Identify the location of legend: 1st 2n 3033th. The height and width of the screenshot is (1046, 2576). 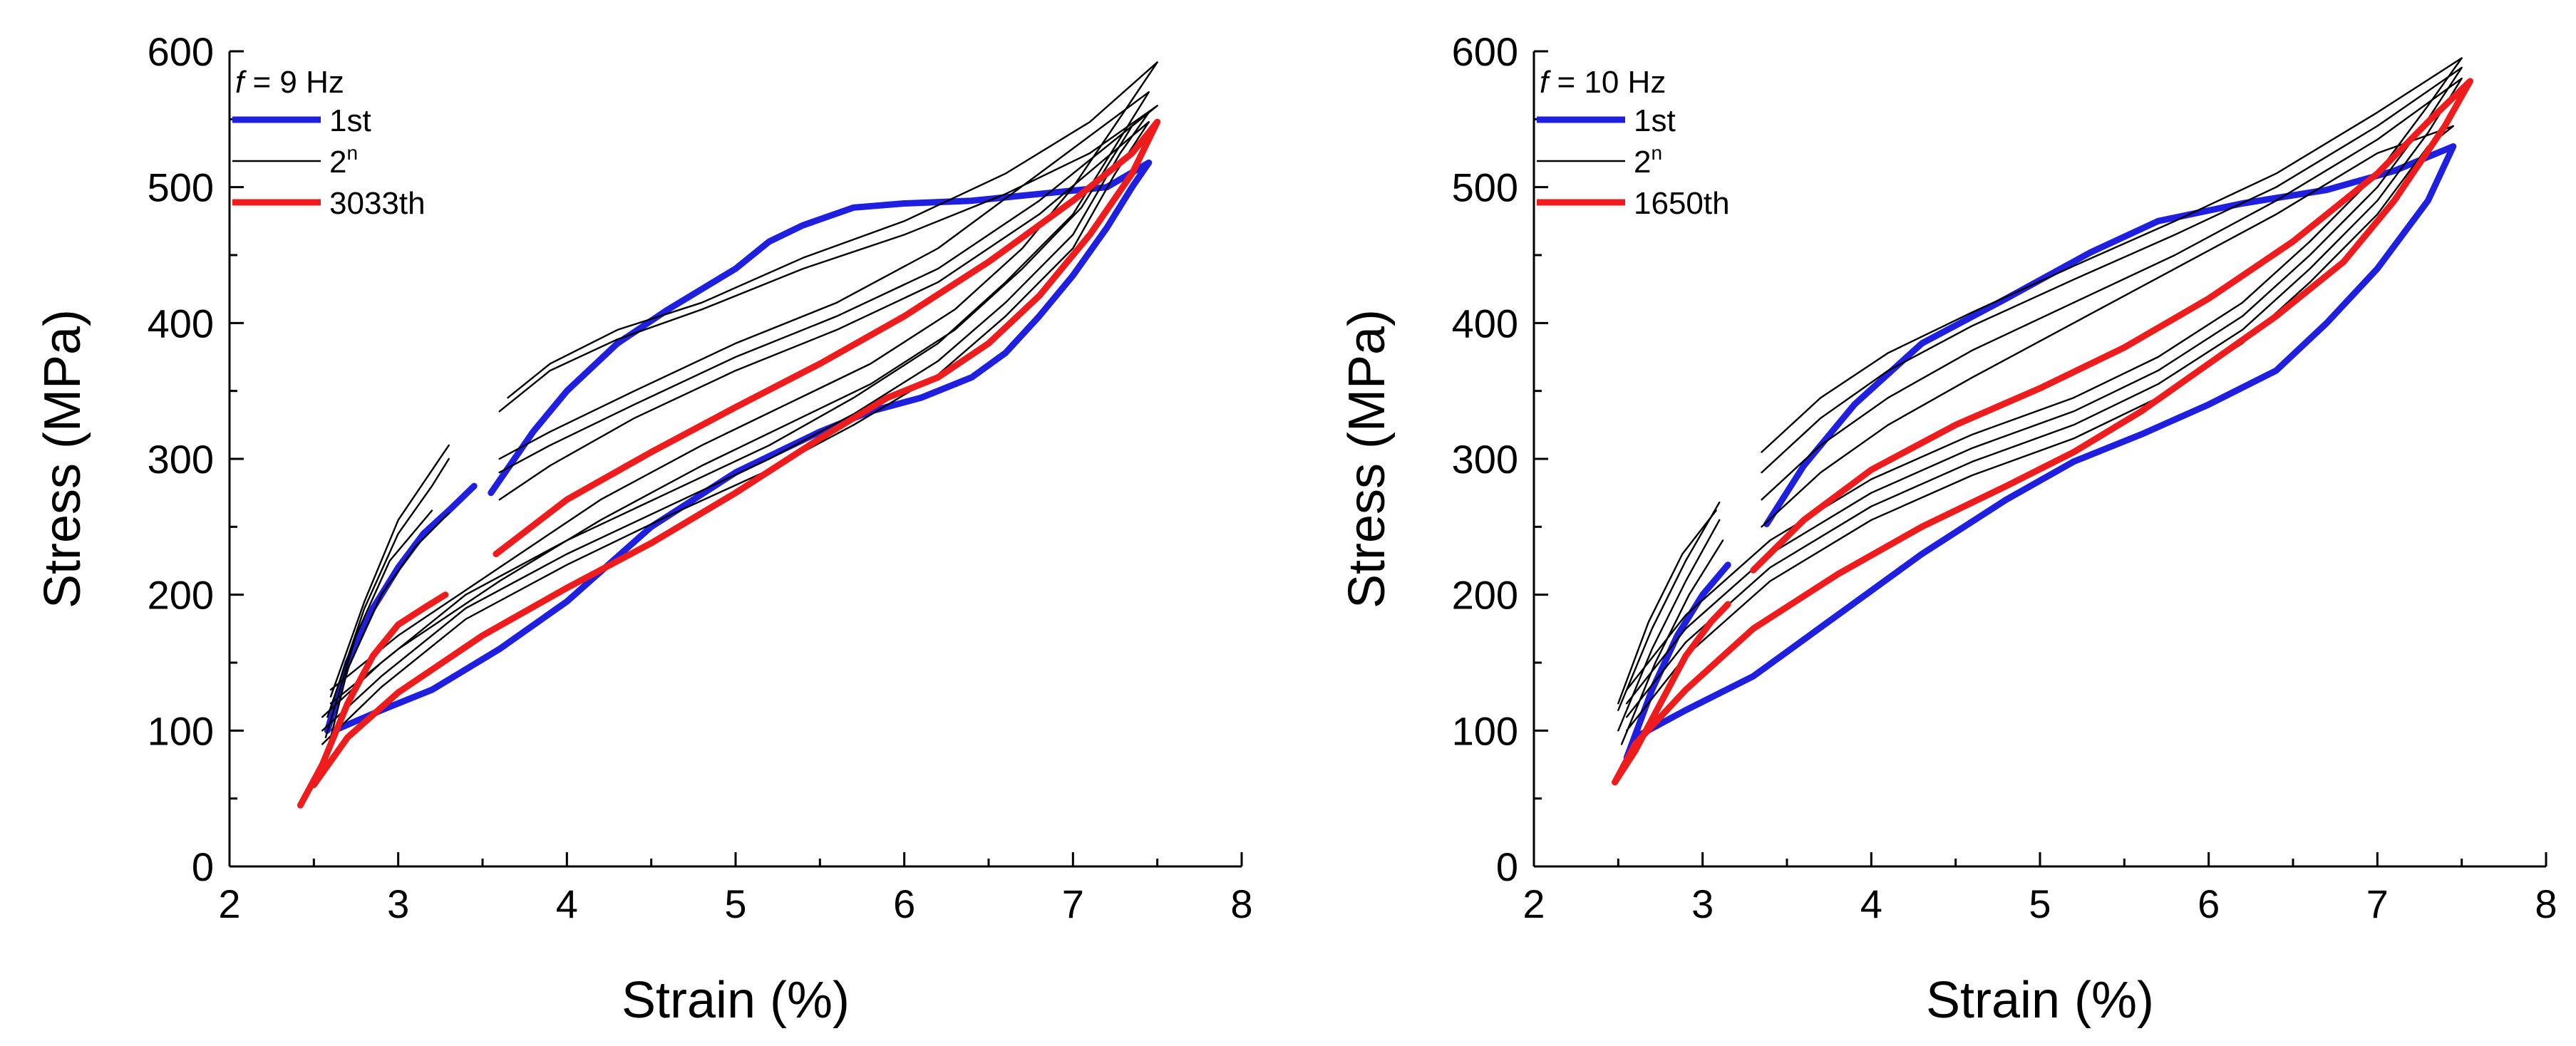
(329, 162).